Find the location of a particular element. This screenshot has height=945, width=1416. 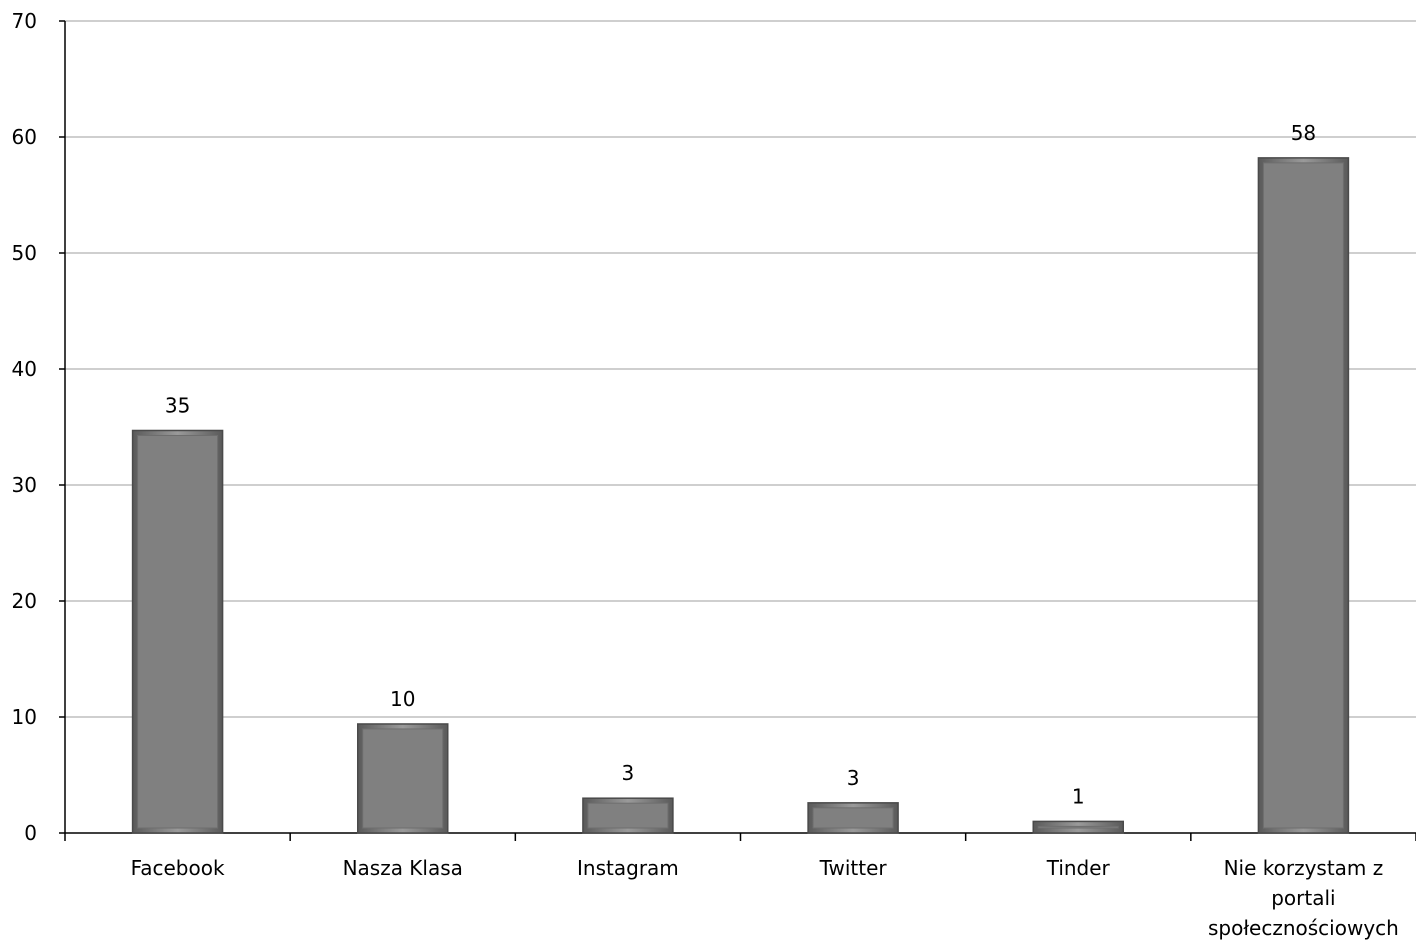

y-tick-label: 70 is located at coordinates (24, 21).